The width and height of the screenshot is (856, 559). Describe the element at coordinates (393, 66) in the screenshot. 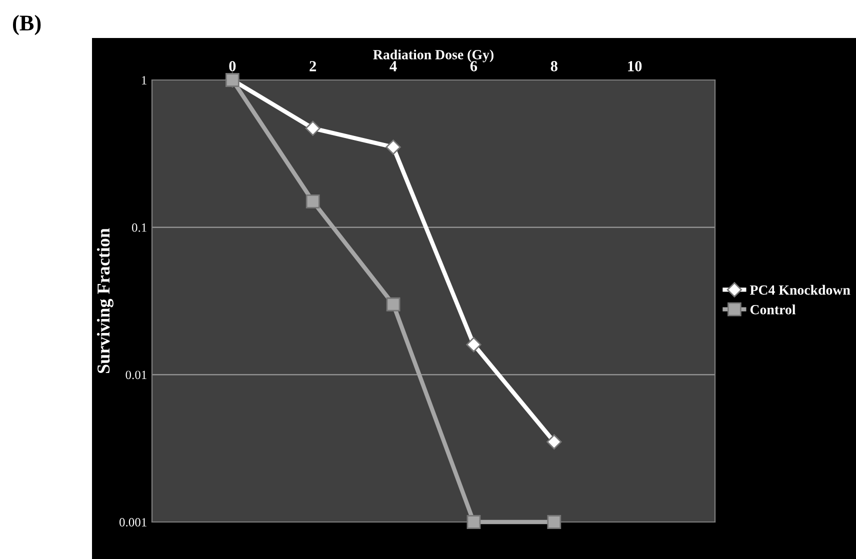

I see `x-tick-label: 4` at that location.